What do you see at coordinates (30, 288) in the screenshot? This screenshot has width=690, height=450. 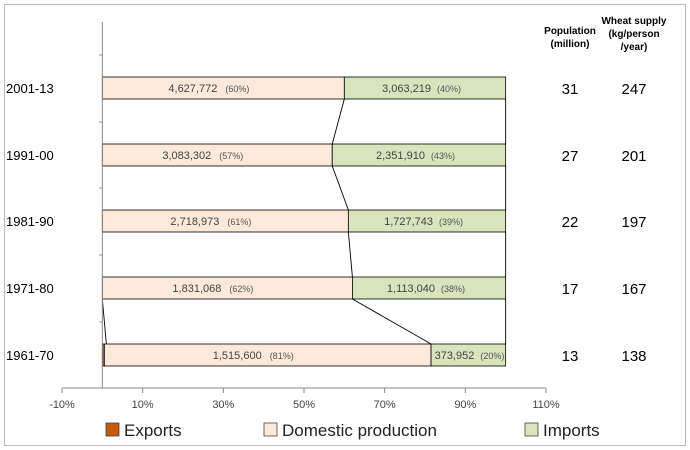 I see `category-label: 1971-80` at bounding box center [30, 288].